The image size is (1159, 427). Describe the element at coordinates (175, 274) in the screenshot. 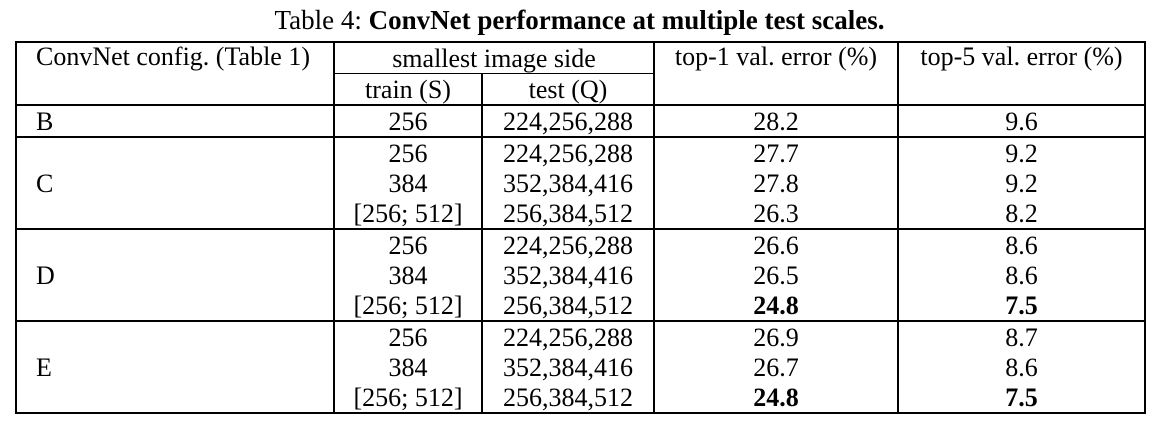

I see `cell-config: D` at that location.